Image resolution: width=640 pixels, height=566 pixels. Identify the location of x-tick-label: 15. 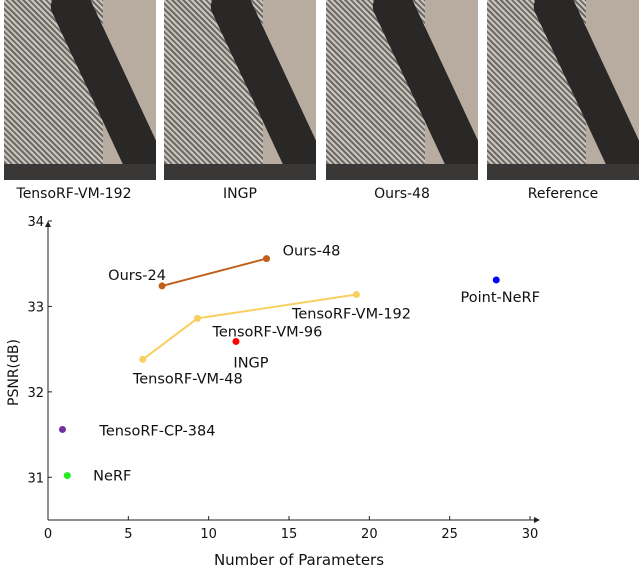
(289, 534).